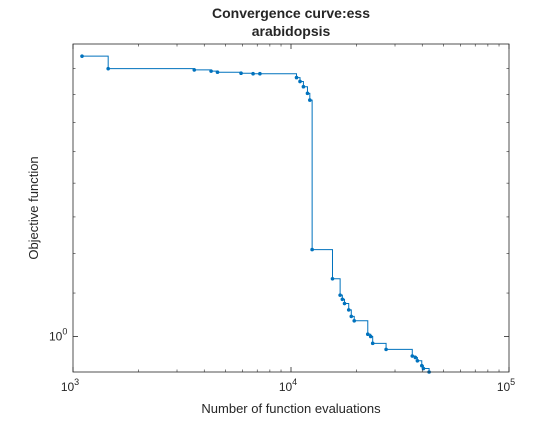  Describe the element at coordinates (506, 385) in the screenshot. I see `x-tick-label: 10⁵` at that location.